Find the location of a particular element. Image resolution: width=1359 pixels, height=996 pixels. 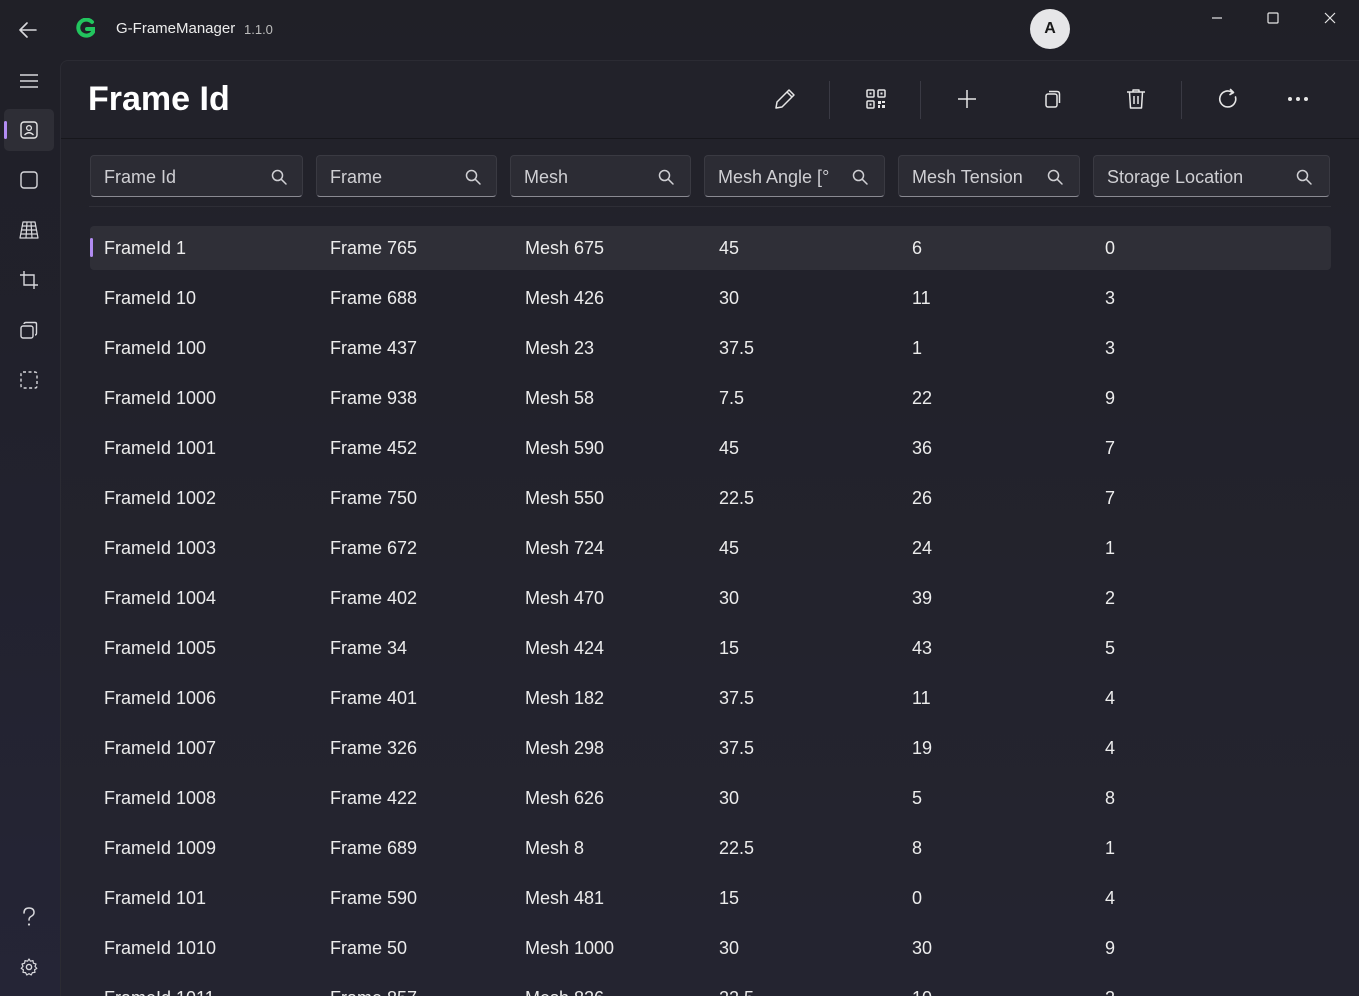

cell-mesh: Mesh 298 is located at coordinates (565, 748).